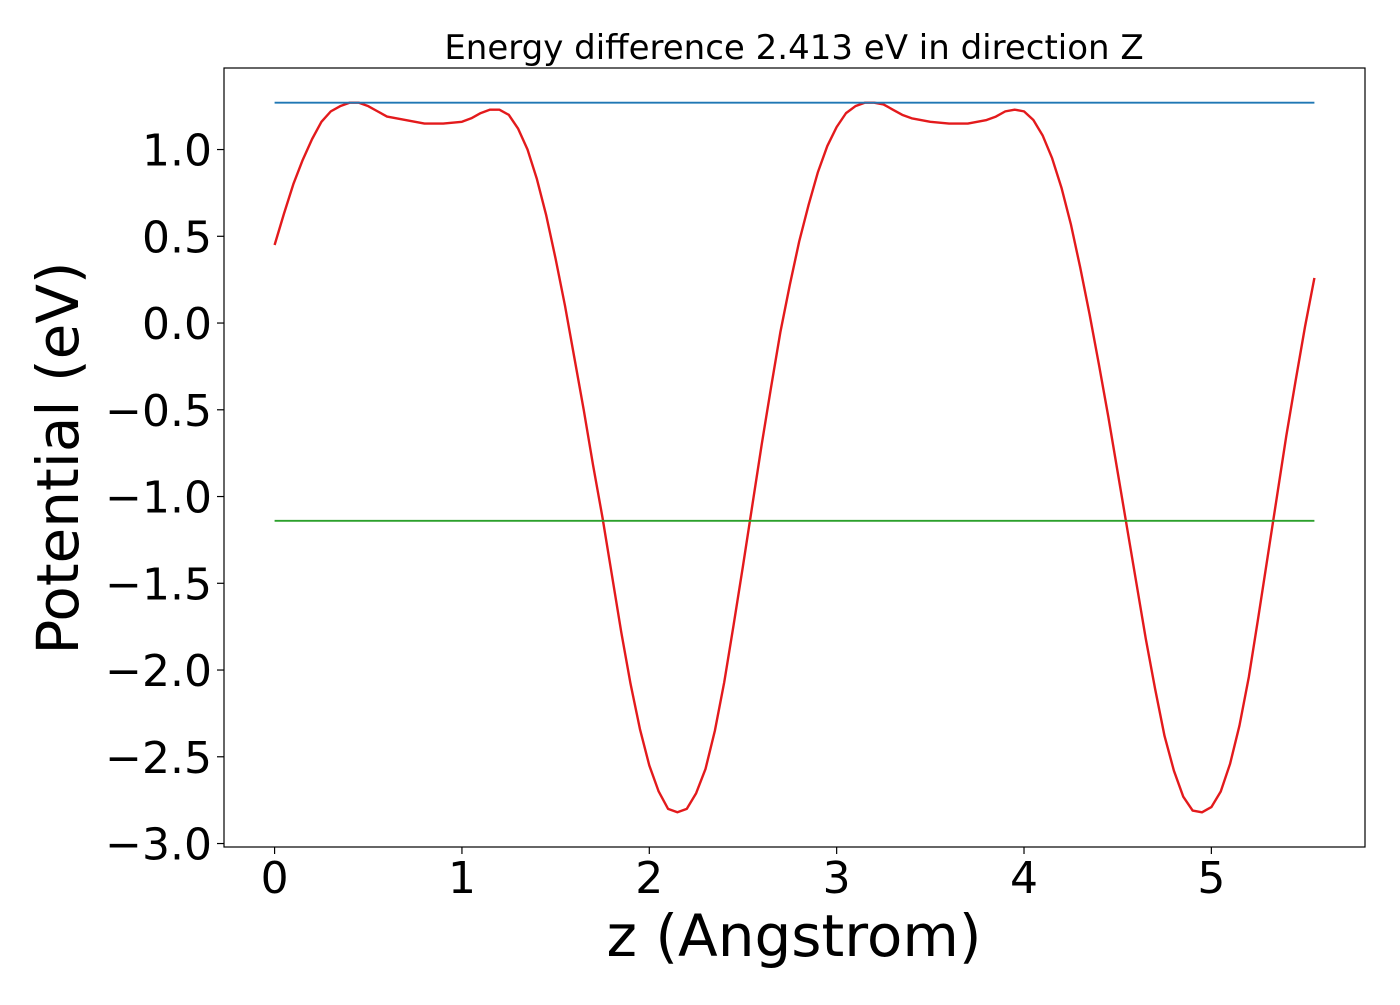 Image resolution: width=1400 pixels, height=1005 pixels. Describe the element at coordinates (794, 936) in the screenshot. I see `x-axis-label: z (Angstrom)` at that location.